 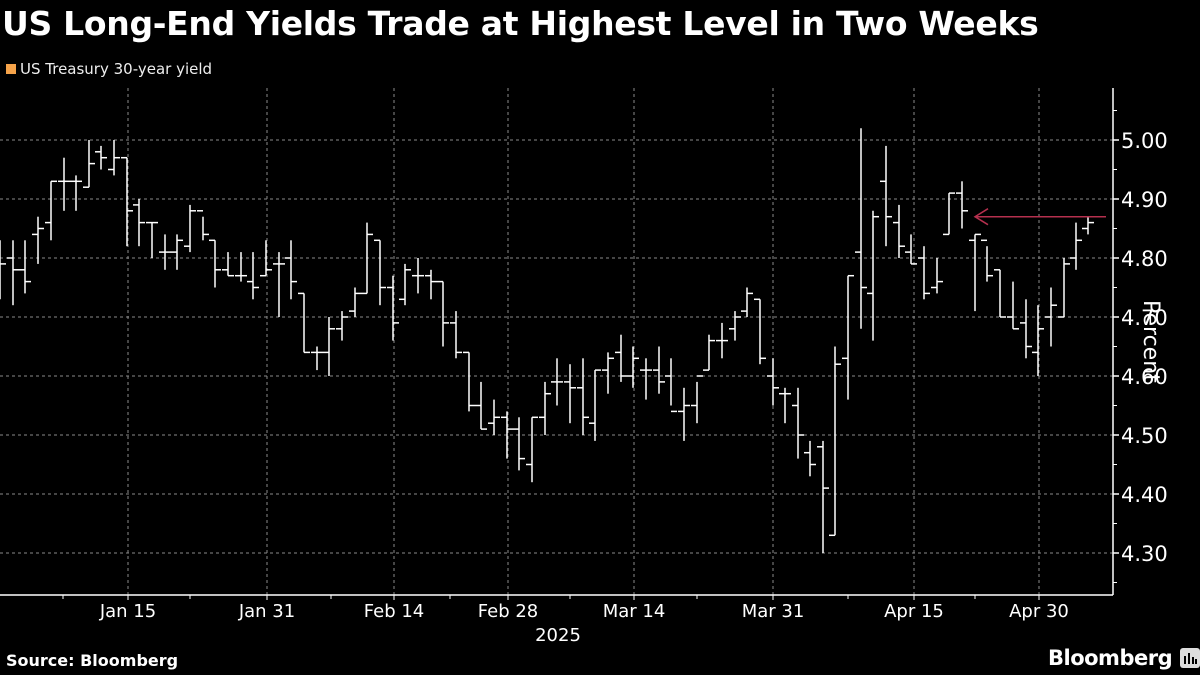 I want to click on legend: US Treasury 30-year yield, so click(x=109, y=69).